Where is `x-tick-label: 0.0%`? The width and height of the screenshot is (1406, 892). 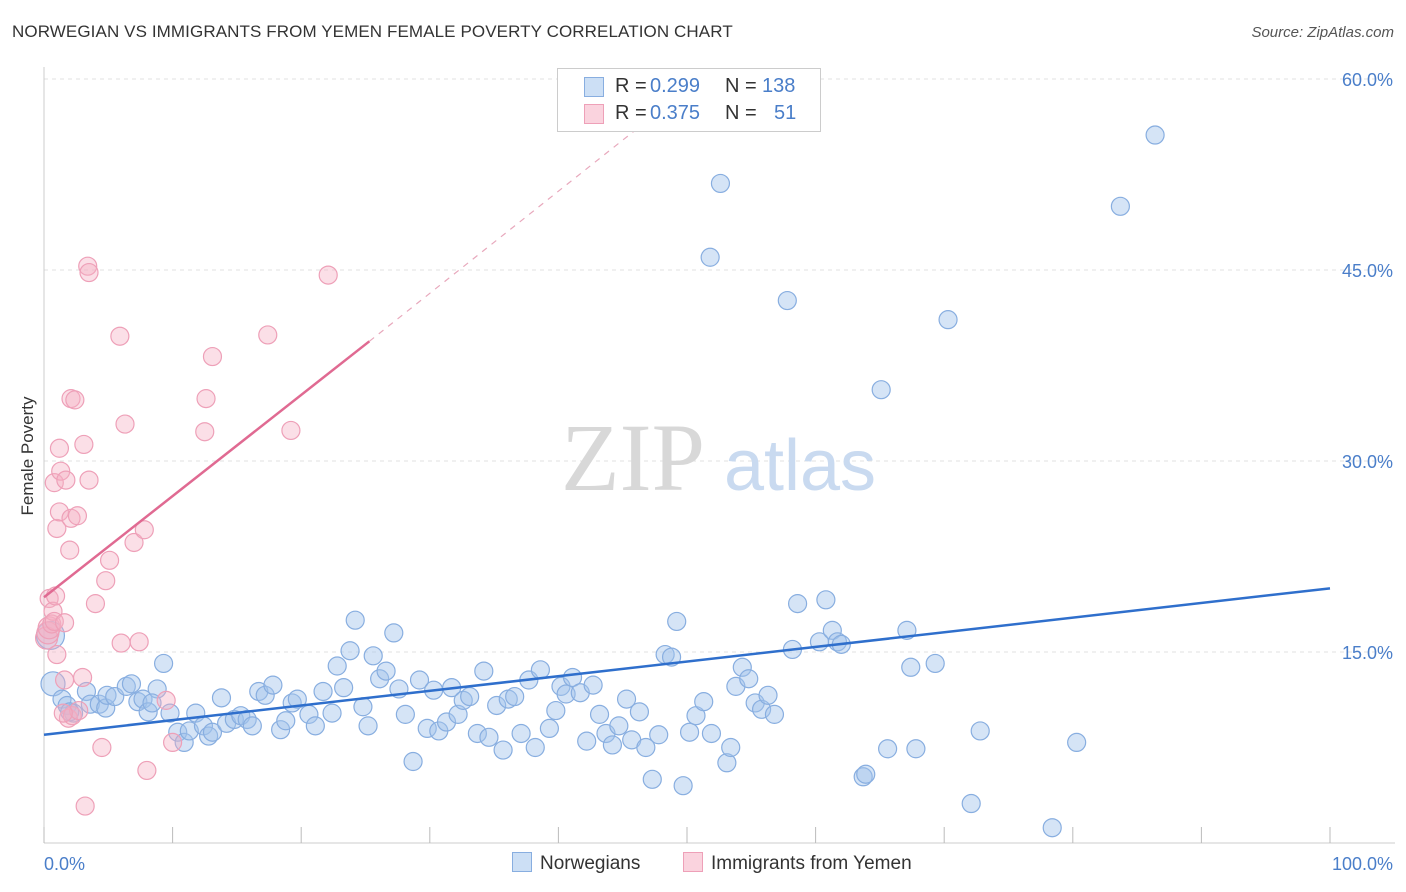 x-tick-label: 0.0% is located at coordinates (64, 864).